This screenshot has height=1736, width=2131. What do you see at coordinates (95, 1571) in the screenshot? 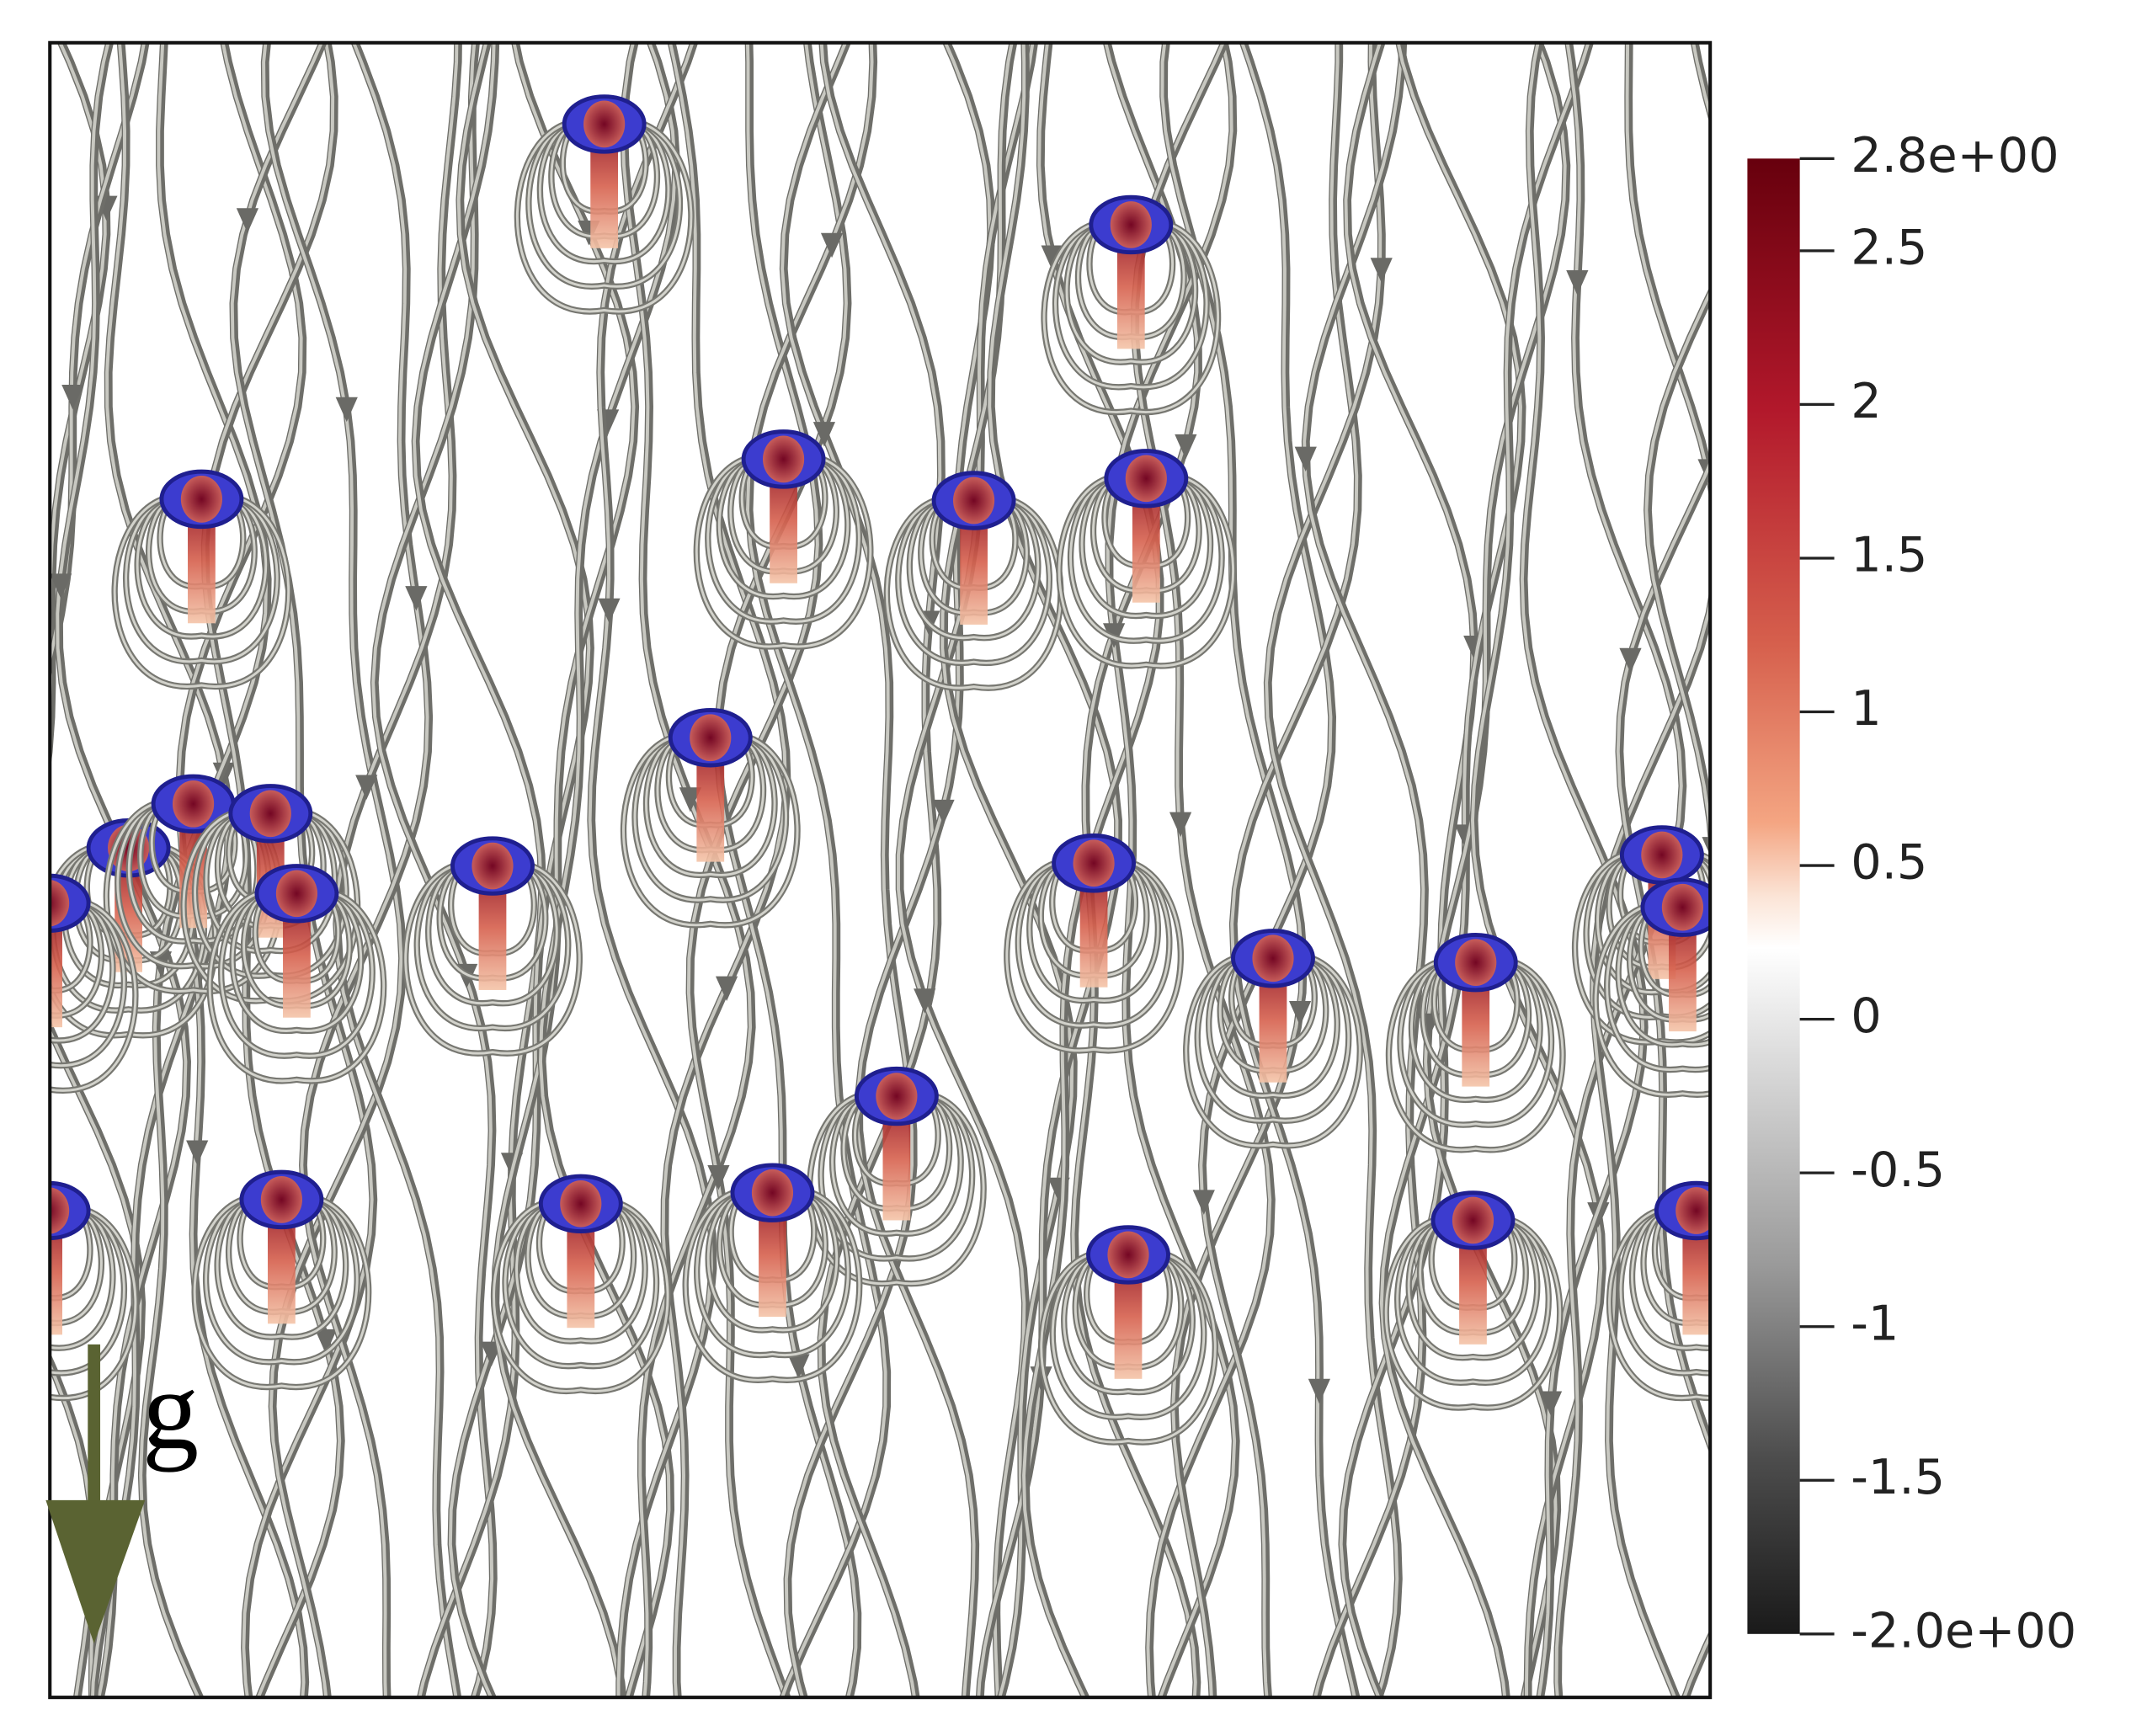
I see `arrow-head` at bounding box center [95, 1571].